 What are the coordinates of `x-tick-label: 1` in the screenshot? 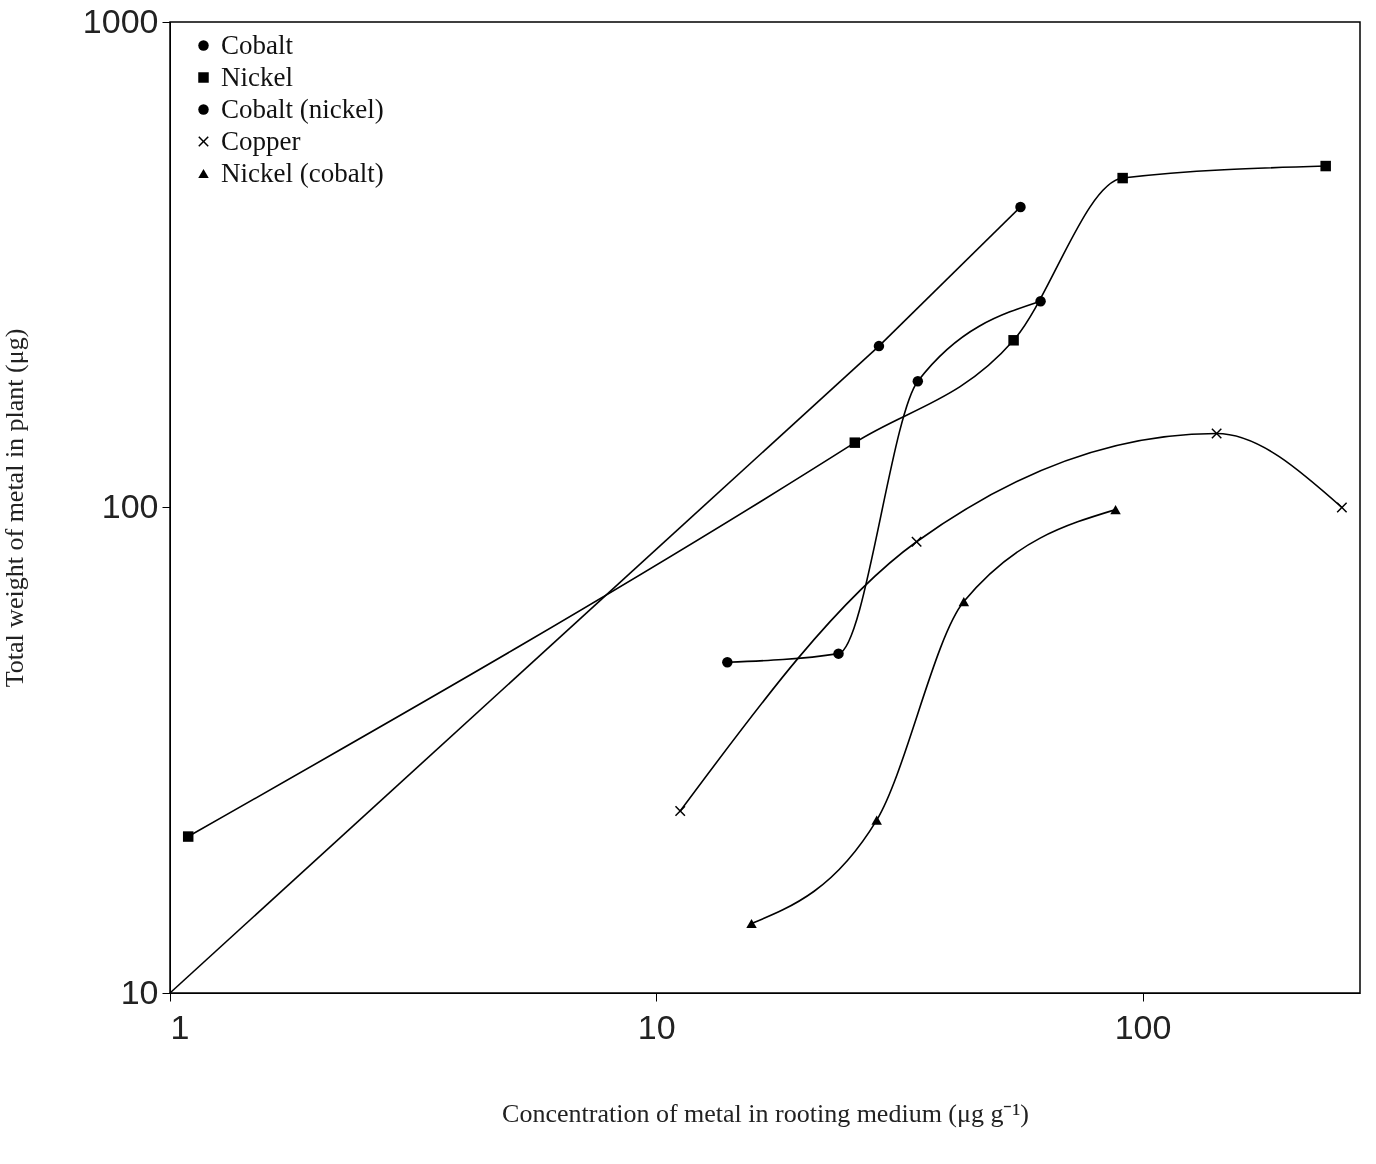 It's located at (180, 1026).